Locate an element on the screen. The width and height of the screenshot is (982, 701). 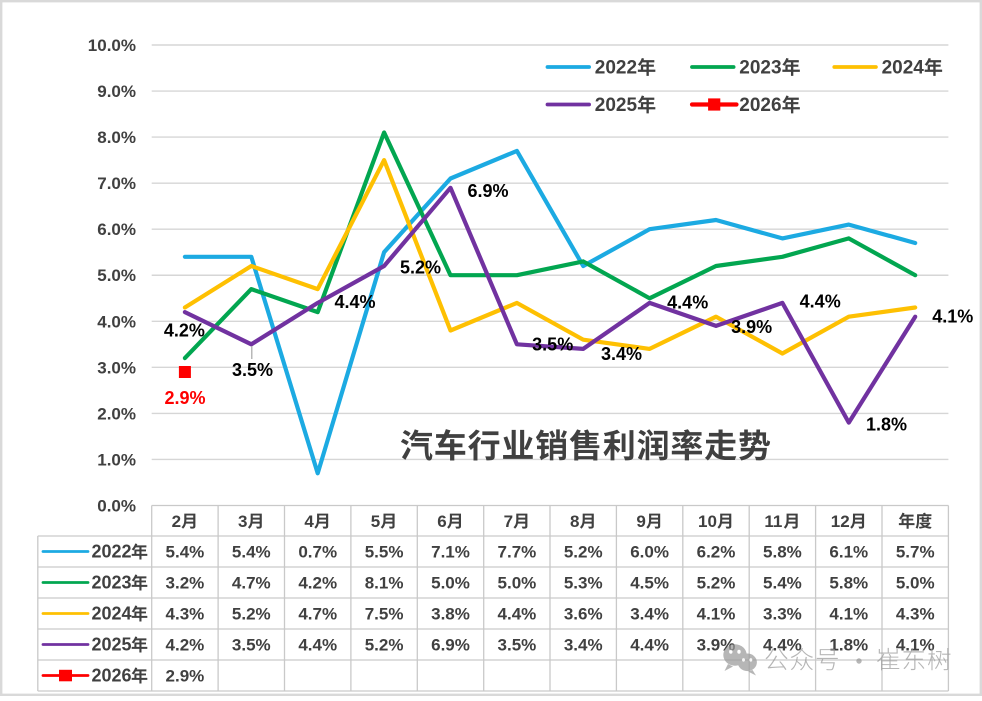
svg-text: 5.7% is located at coordinates (915, 552).